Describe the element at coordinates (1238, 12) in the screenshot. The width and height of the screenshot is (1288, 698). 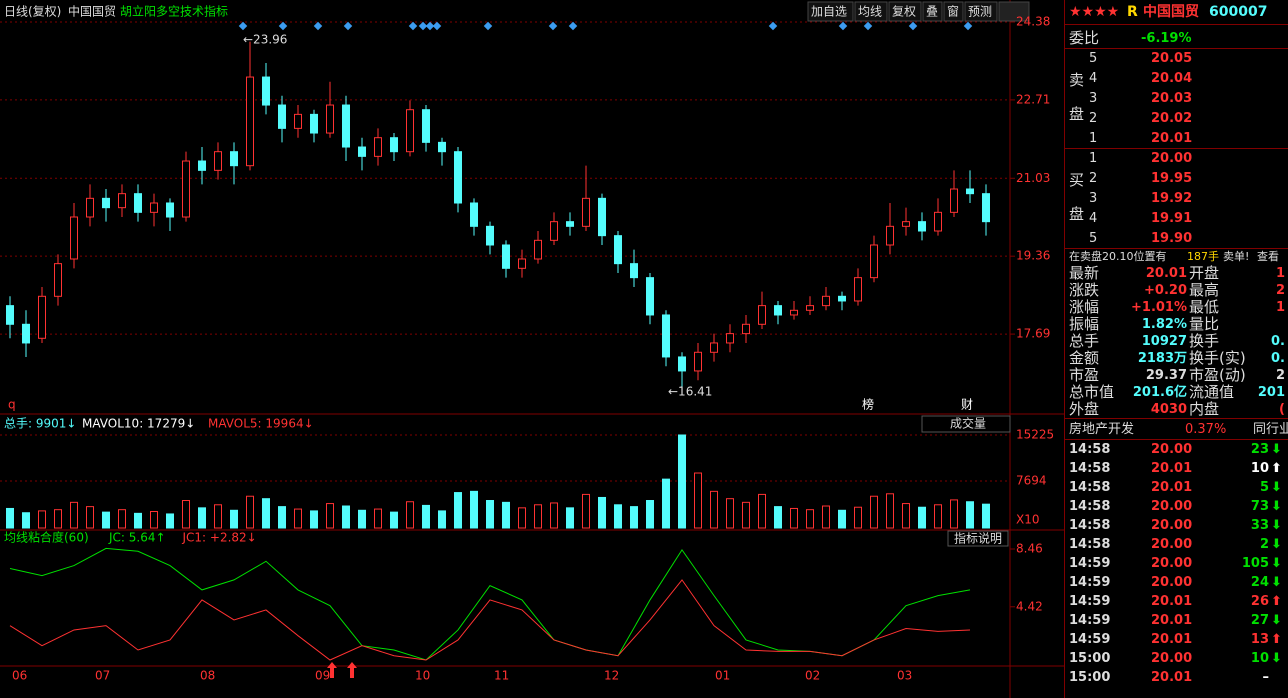
I see `title-code: 600007` at that location.